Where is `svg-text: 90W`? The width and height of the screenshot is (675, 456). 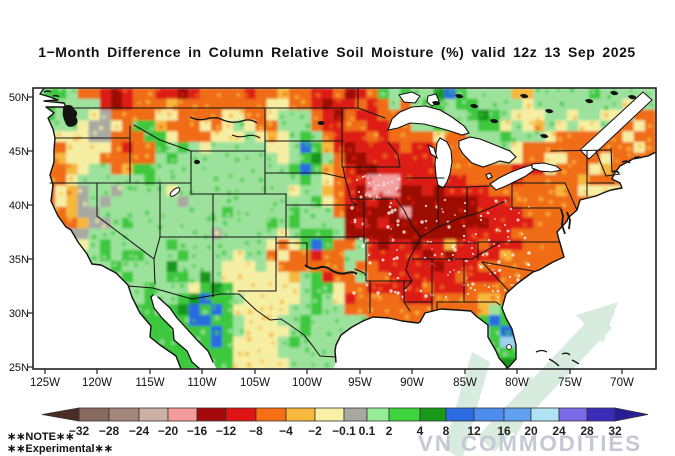
svg-text: 90W is located at coordinates (412, 383).